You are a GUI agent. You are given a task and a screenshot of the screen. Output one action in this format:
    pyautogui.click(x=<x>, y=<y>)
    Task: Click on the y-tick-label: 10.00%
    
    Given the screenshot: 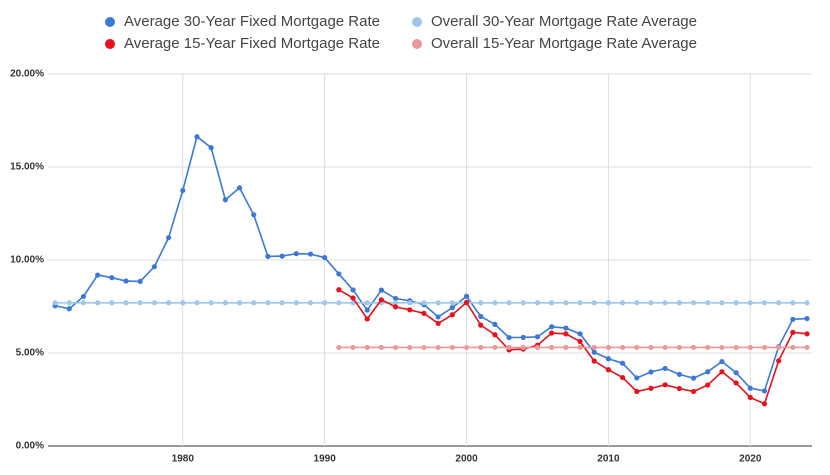 What is the action you would take?
    pyautogui.click(x=27, y=260)
    